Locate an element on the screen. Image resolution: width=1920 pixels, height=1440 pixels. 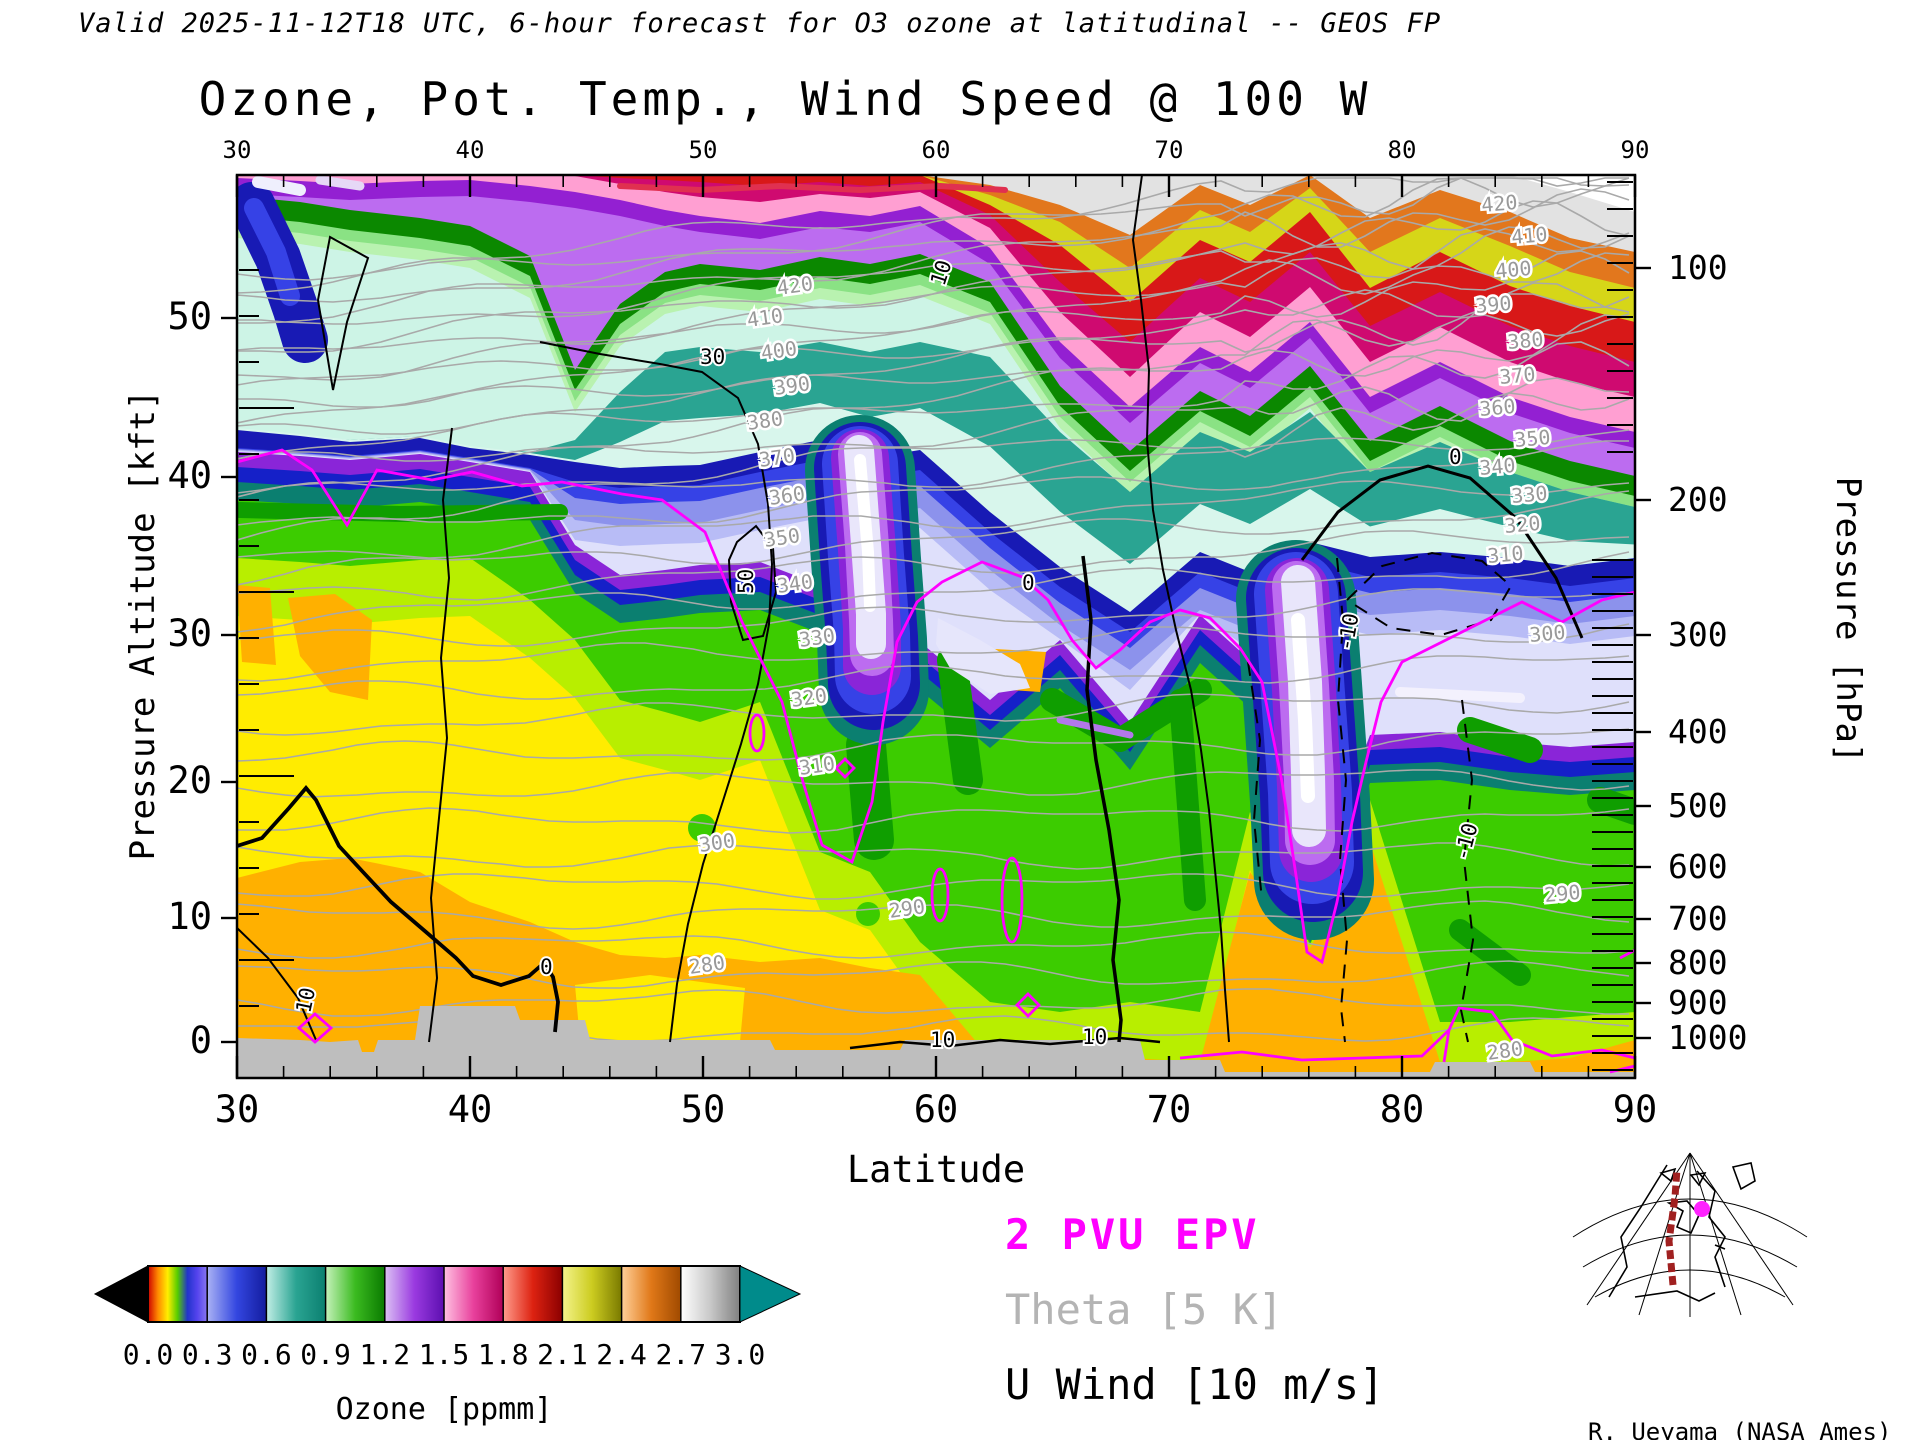
svg-text: 400 is located at coordinates (1513, 269).